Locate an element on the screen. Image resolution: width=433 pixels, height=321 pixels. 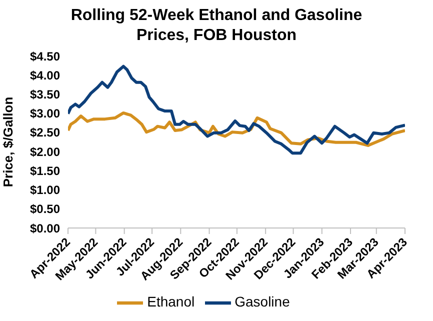
legend-label: Gasoline is located at coordinates (262, 302).